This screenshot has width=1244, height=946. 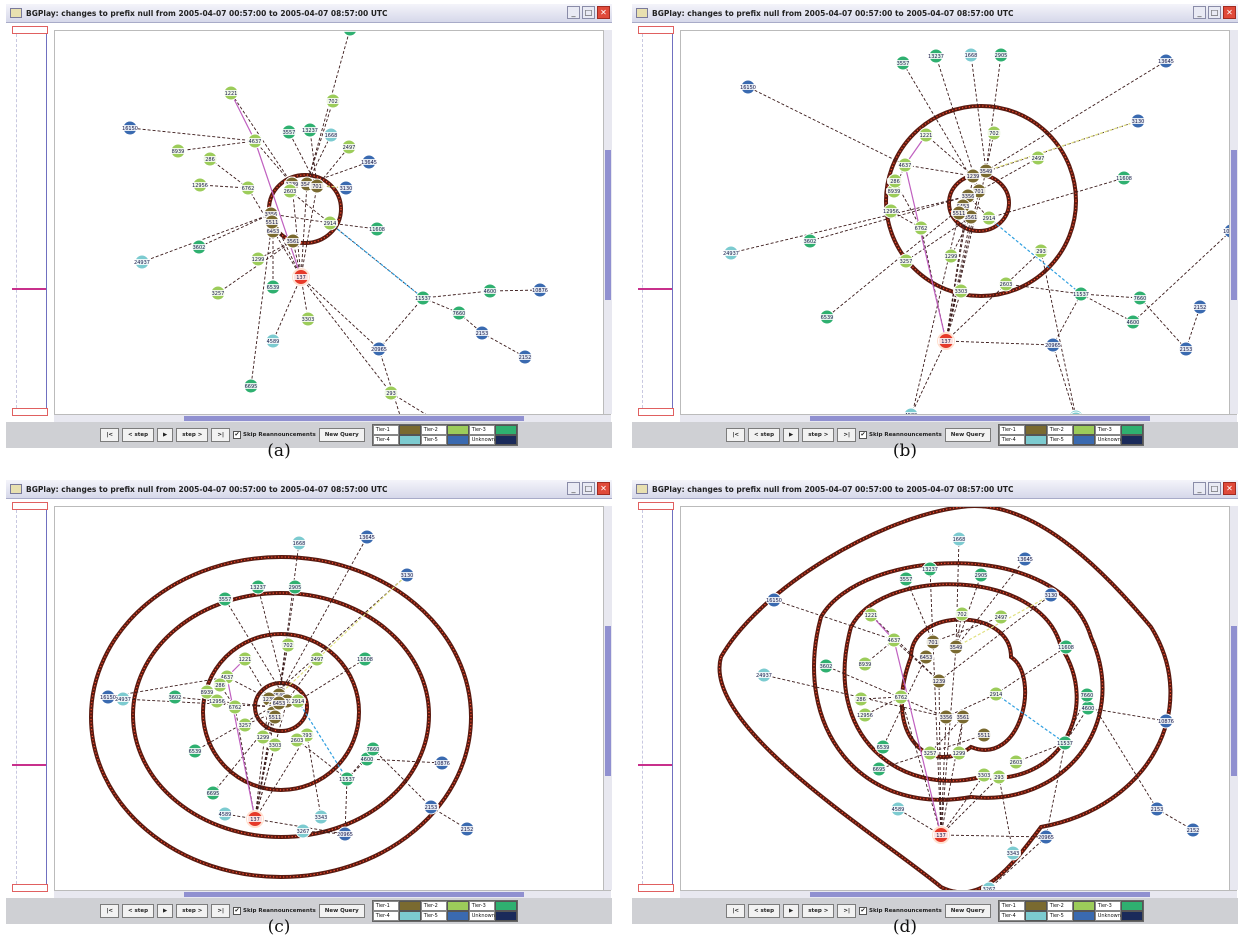 I want to click on as-node: 11608, so click(x=1066, y=647).